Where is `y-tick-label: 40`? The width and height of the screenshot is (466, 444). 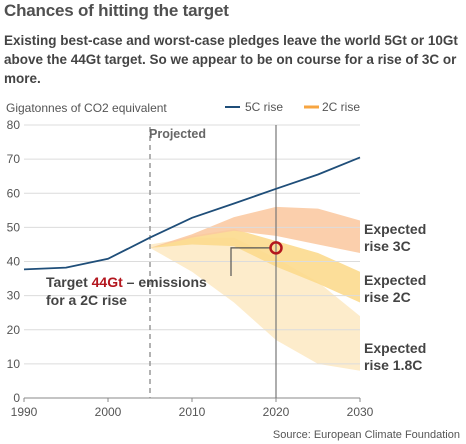
y-tick-label: 40 is located at coordinates (14, 262).